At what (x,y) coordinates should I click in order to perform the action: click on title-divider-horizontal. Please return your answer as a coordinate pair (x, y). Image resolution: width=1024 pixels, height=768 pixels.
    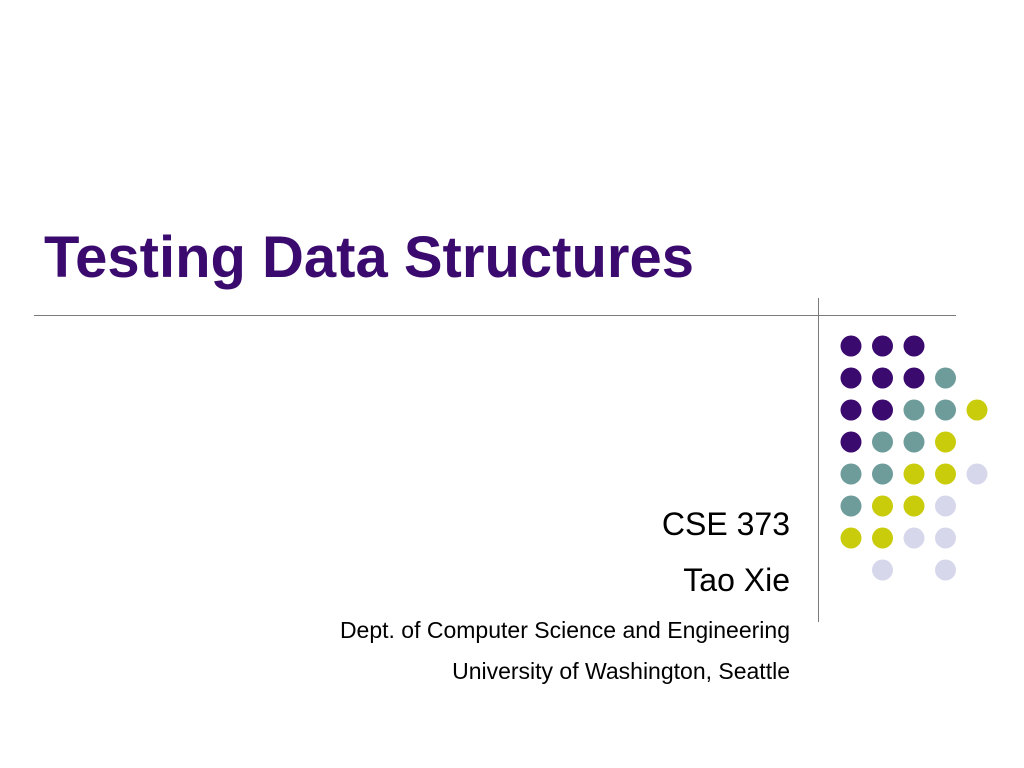
    Looking at the image, I should click on (495, 315).